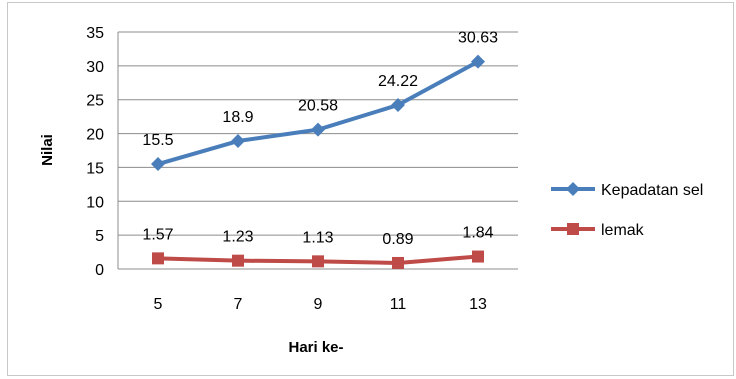 The height and width of the screenshot is (379, 736). Describe the element at coordinates (477, 233) in the screenshot. I see `data-label: 1.84` at that location.